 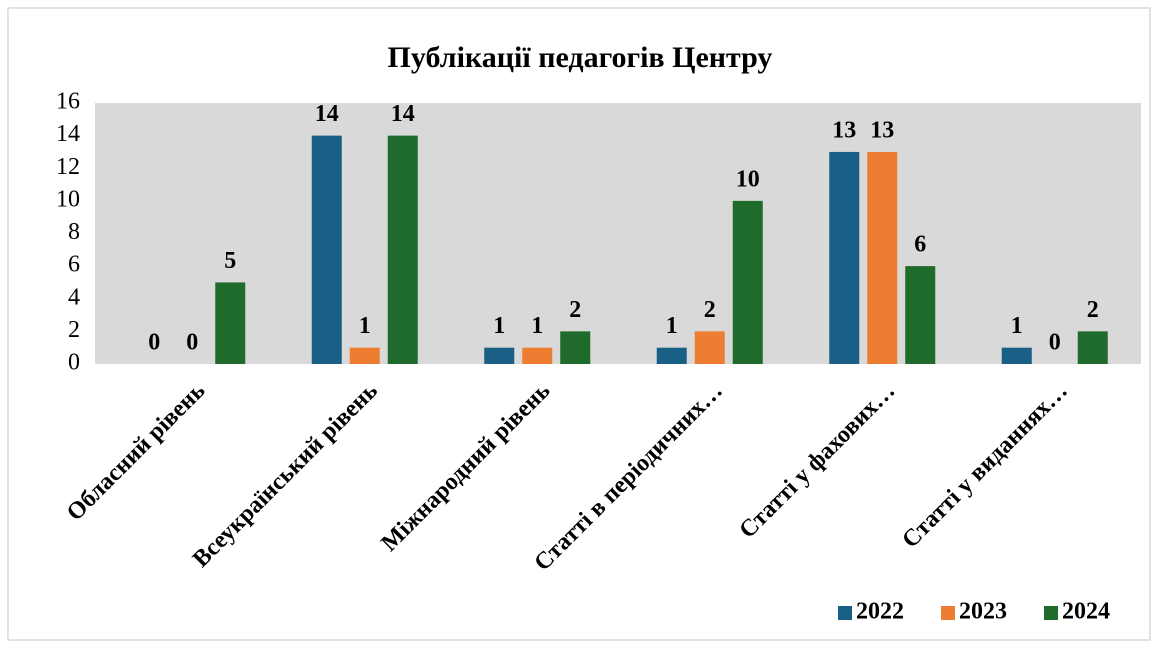 What do you see at coordinates (1086, 612) in the screenshot?
I see `legend-label: 2024` at bounding box center [1086, 612].